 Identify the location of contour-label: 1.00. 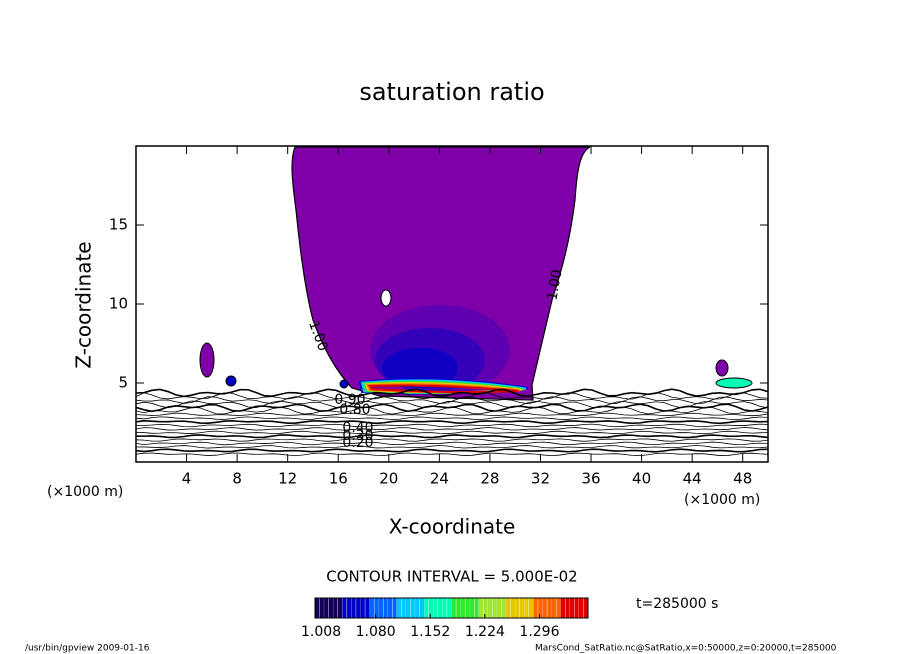
(554, 284).